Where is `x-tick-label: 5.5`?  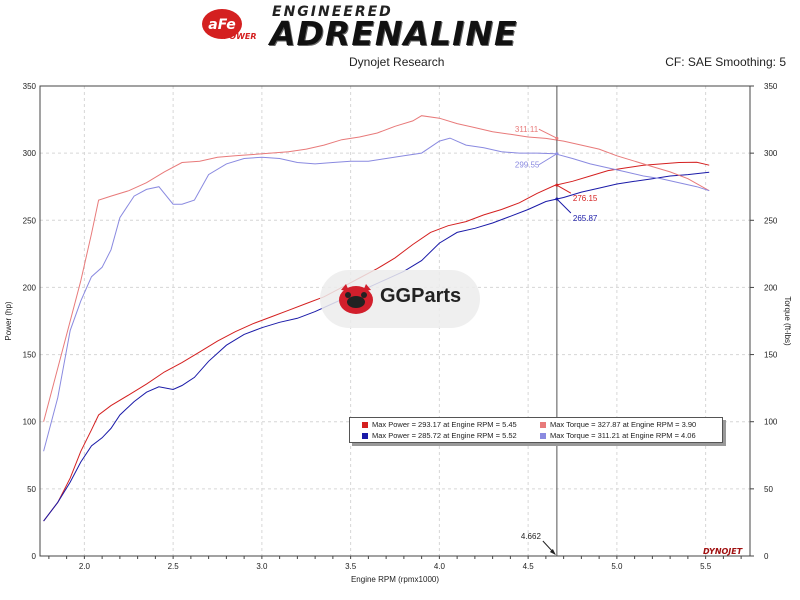 x-tick-label: 5.5 is located at coordinates (706, 566).